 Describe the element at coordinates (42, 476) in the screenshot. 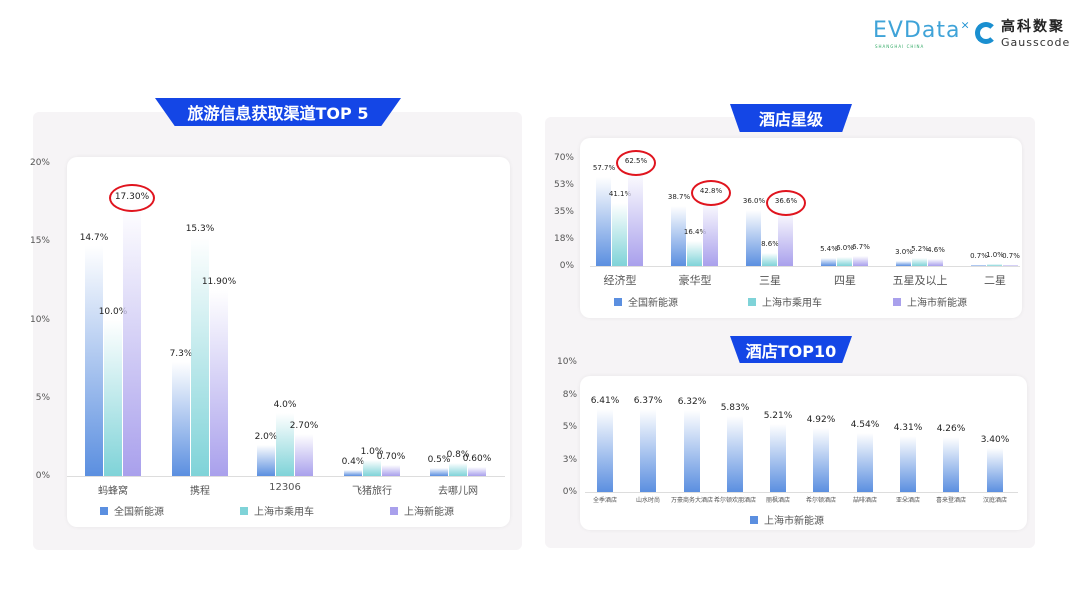

I see `y-tick-label: 0%` at that location.